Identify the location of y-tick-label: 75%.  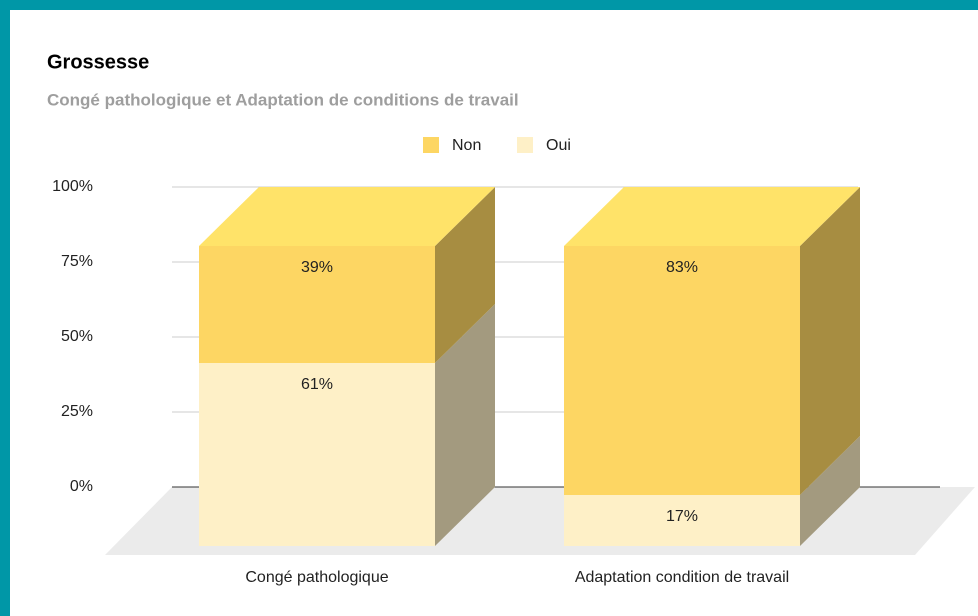
(77, 261).